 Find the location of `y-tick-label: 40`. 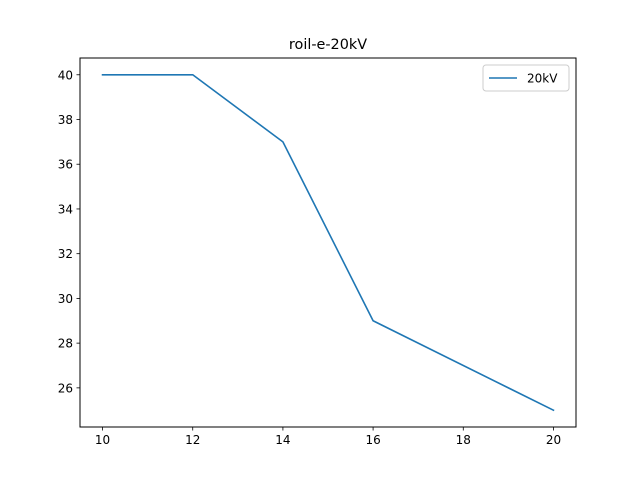

y-tick-label: 40 is located at coordinates (65, 75).